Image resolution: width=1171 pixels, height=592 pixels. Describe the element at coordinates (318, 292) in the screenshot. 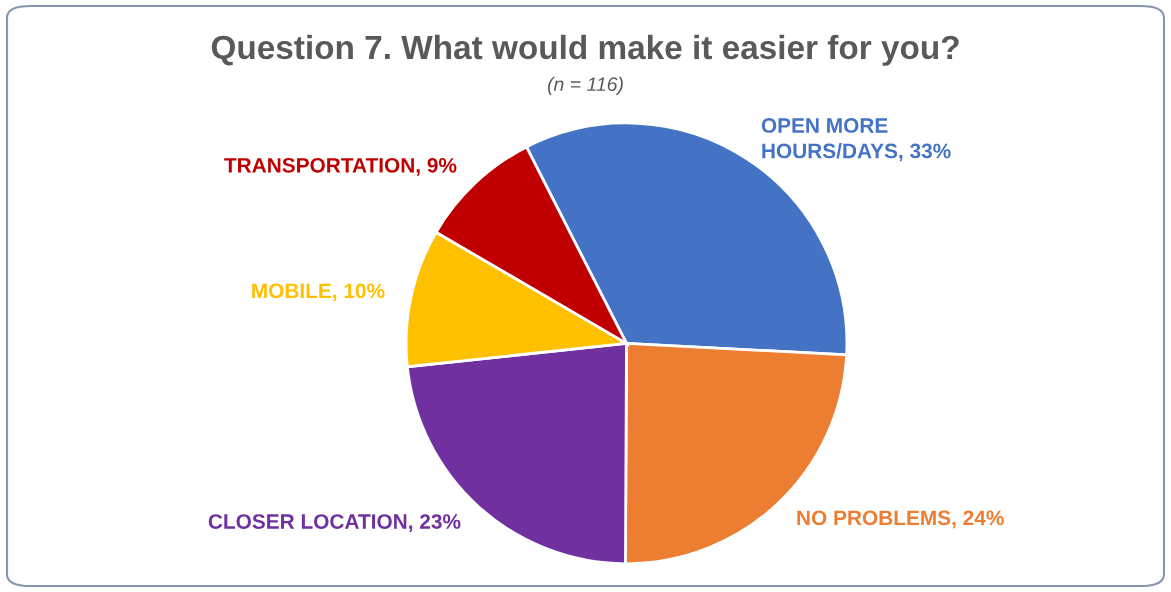

I see `slice-label: MOBILE, 10%` at that location.